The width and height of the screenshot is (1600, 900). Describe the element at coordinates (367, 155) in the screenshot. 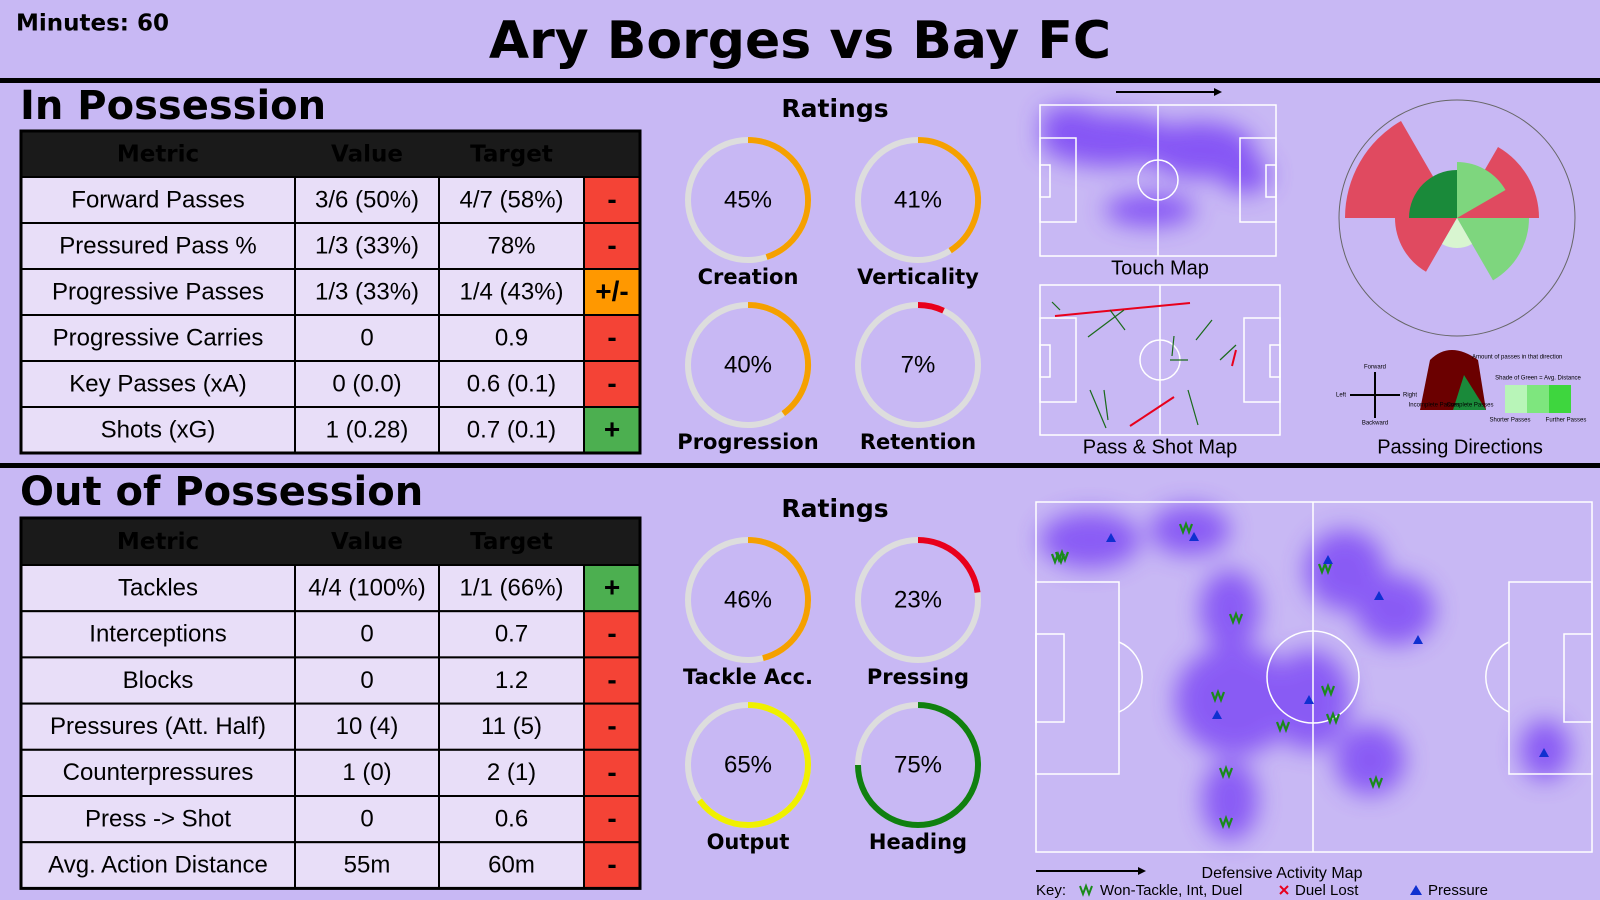

I see `column-header: Value` at that location.